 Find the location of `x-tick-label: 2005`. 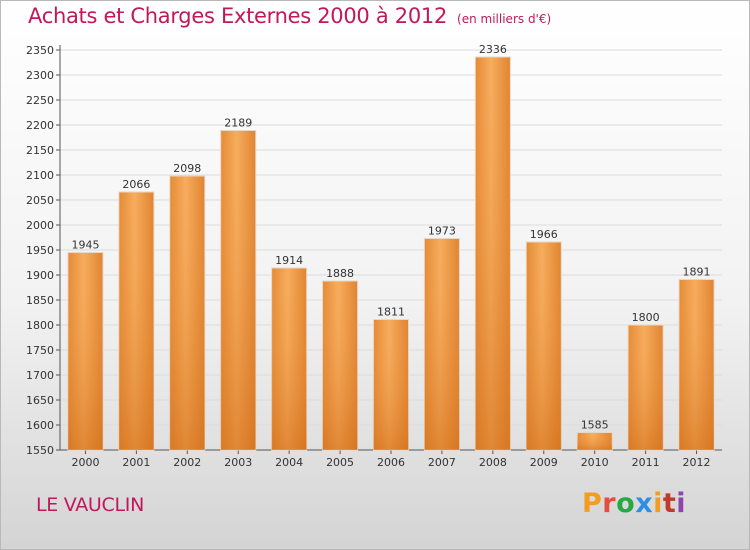

x-tick-label: 2005 is located at coordinates (340, 462).